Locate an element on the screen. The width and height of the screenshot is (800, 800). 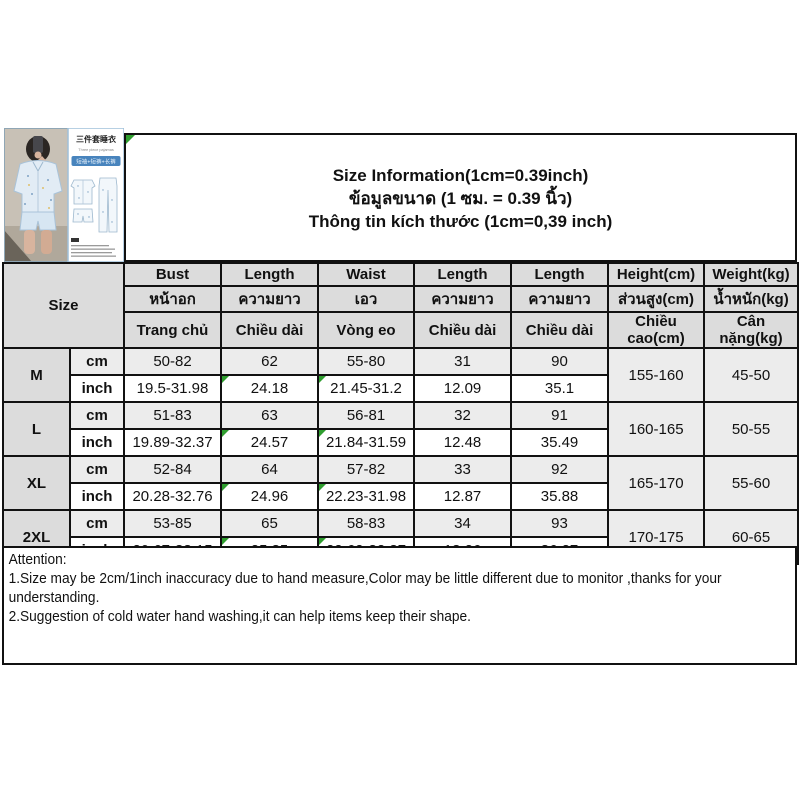
height-cell: 160-165 is located at coordinates (656, 429).